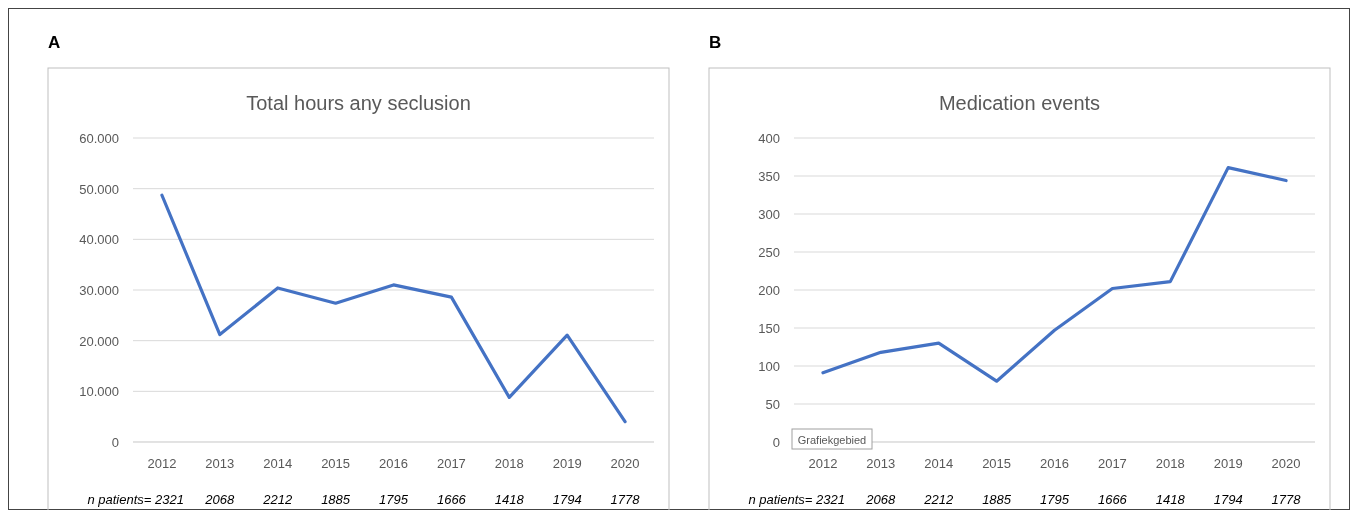 The height and width of the screenshot is (518, 1358). What do you see at coordinates (769, 176) in the screenshot?
I see `y-tick-label: 350` at bounding box center [769, 176].